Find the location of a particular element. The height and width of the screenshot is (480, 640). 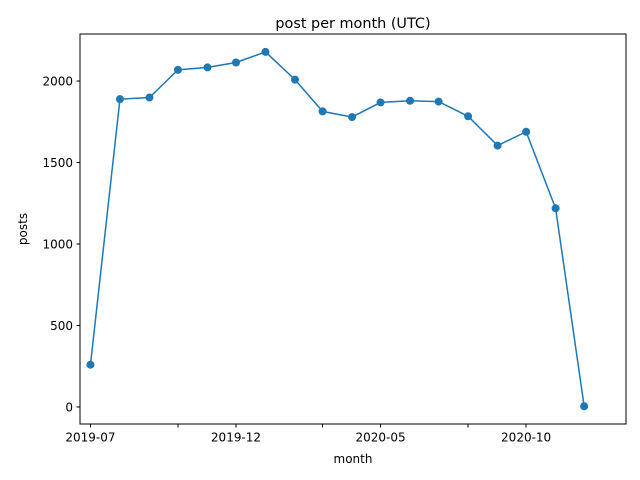

x-tick-label: 2019-07 is located at coordinates (90, 438).